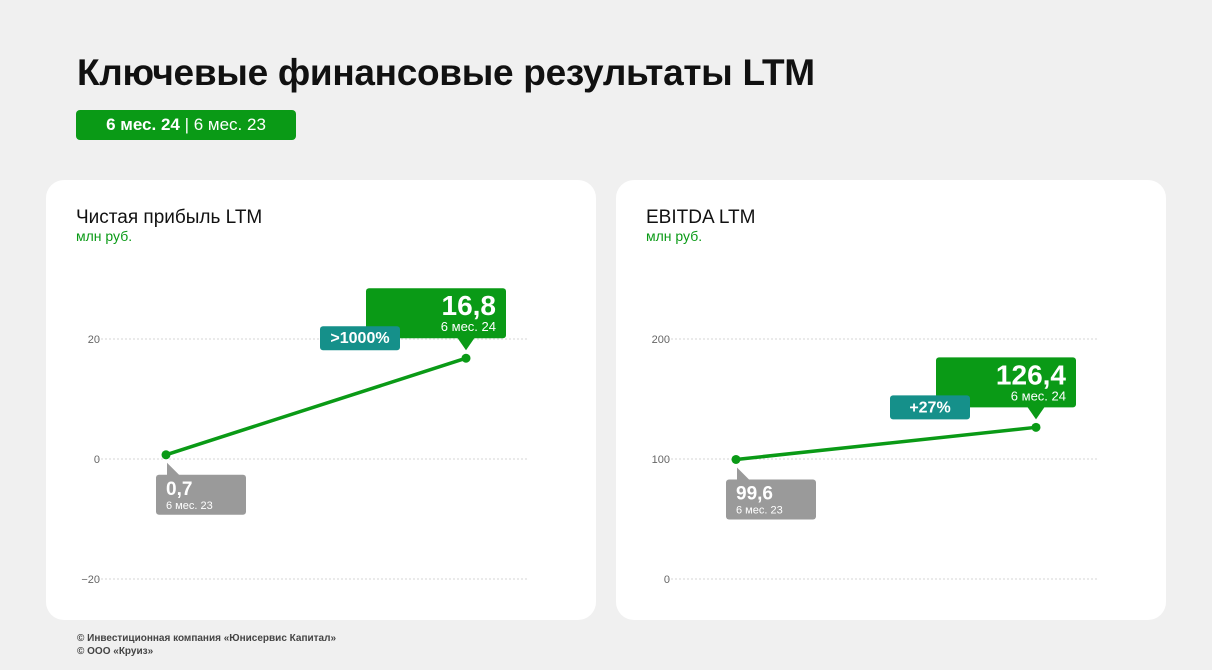 The height and width of the screenshot is (670, 1212). I want to click on period-previous: 6 мес. 23, so click(229, 124).